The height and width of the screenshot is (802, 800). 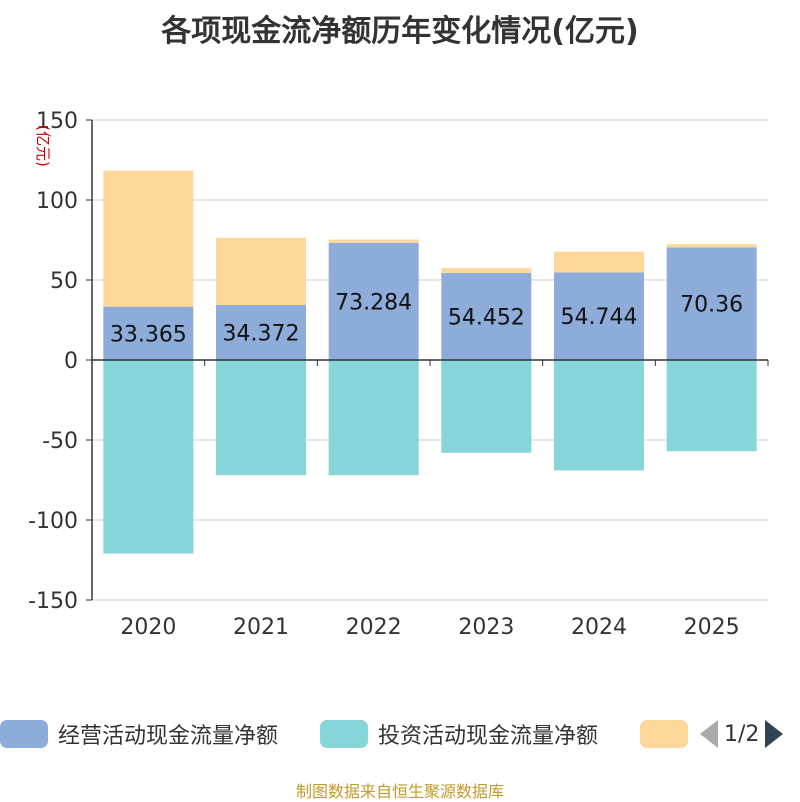 I want to click on legend-item-financing, so click(x=664, y=734).